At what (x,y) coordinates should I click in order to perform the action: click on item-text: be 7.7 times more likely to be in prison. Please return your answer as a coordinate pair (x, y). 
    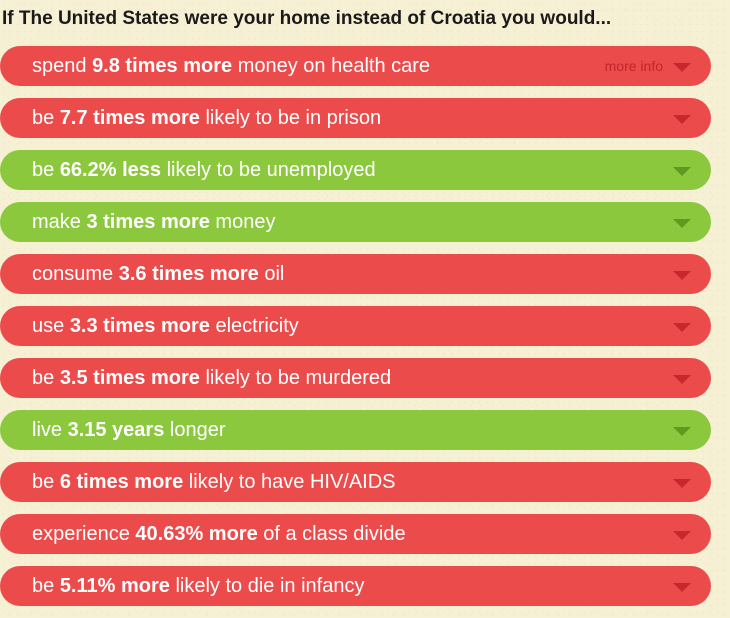
    Looking at the image, I should click on (207, 117).